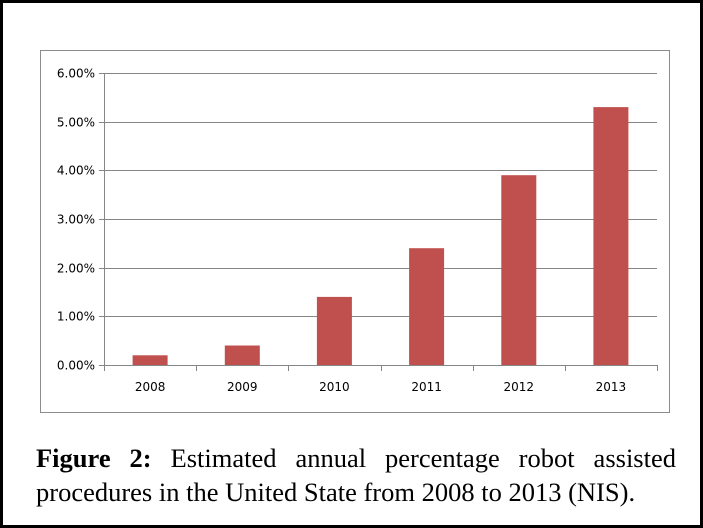 This screenshot has height=528, width=703. I want to click on caption-label: Figure 2:, so click(94, 458).